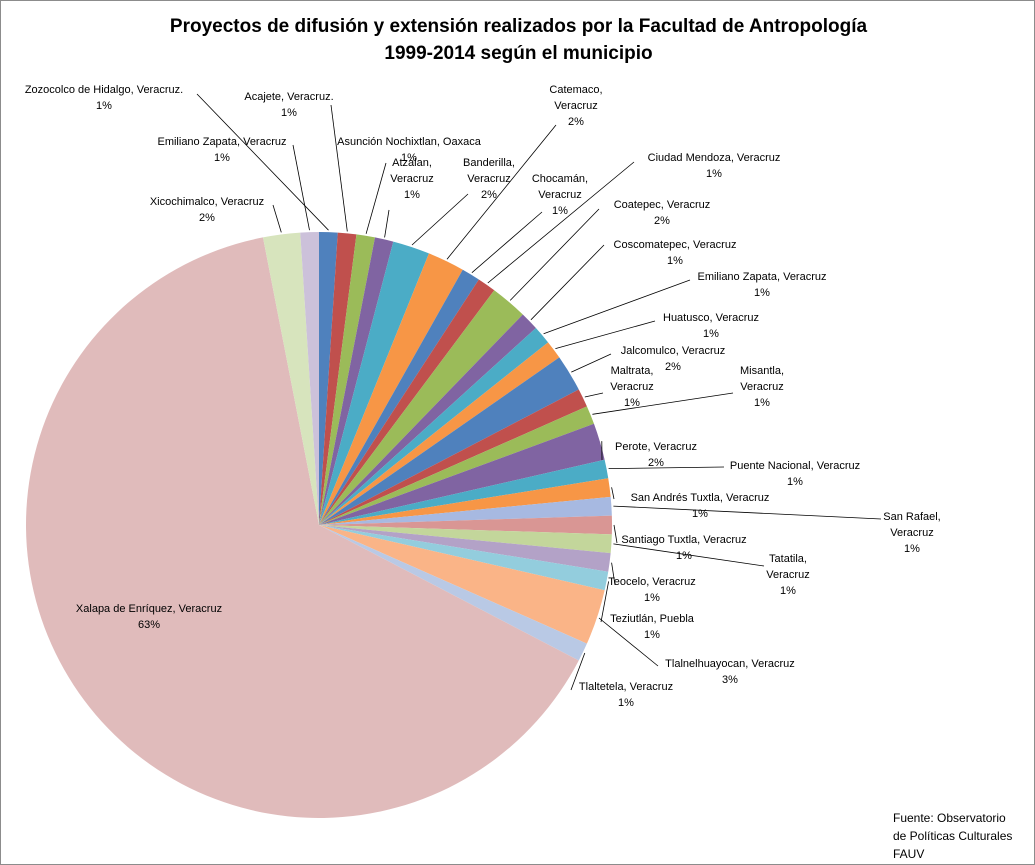  What do you see at coordinates (149, 617) in the screenshot?
I see `data-label: Xalapa de Enríquez, Veracruz 63%` at bounding box center [149, 617].